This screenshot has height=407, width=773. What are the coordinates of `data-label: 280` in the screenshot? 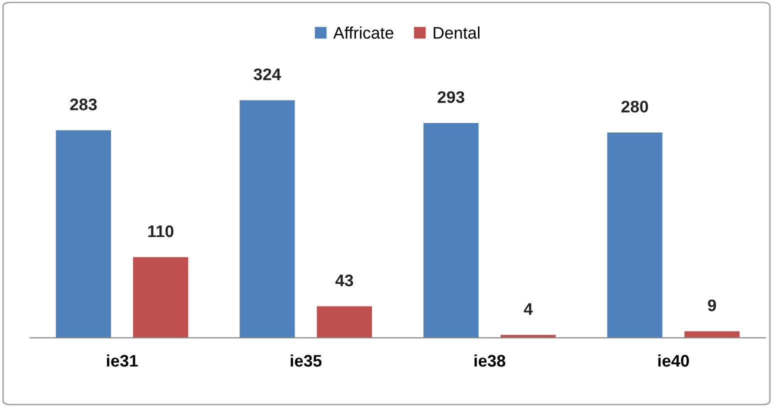 It's located at (634, 106).